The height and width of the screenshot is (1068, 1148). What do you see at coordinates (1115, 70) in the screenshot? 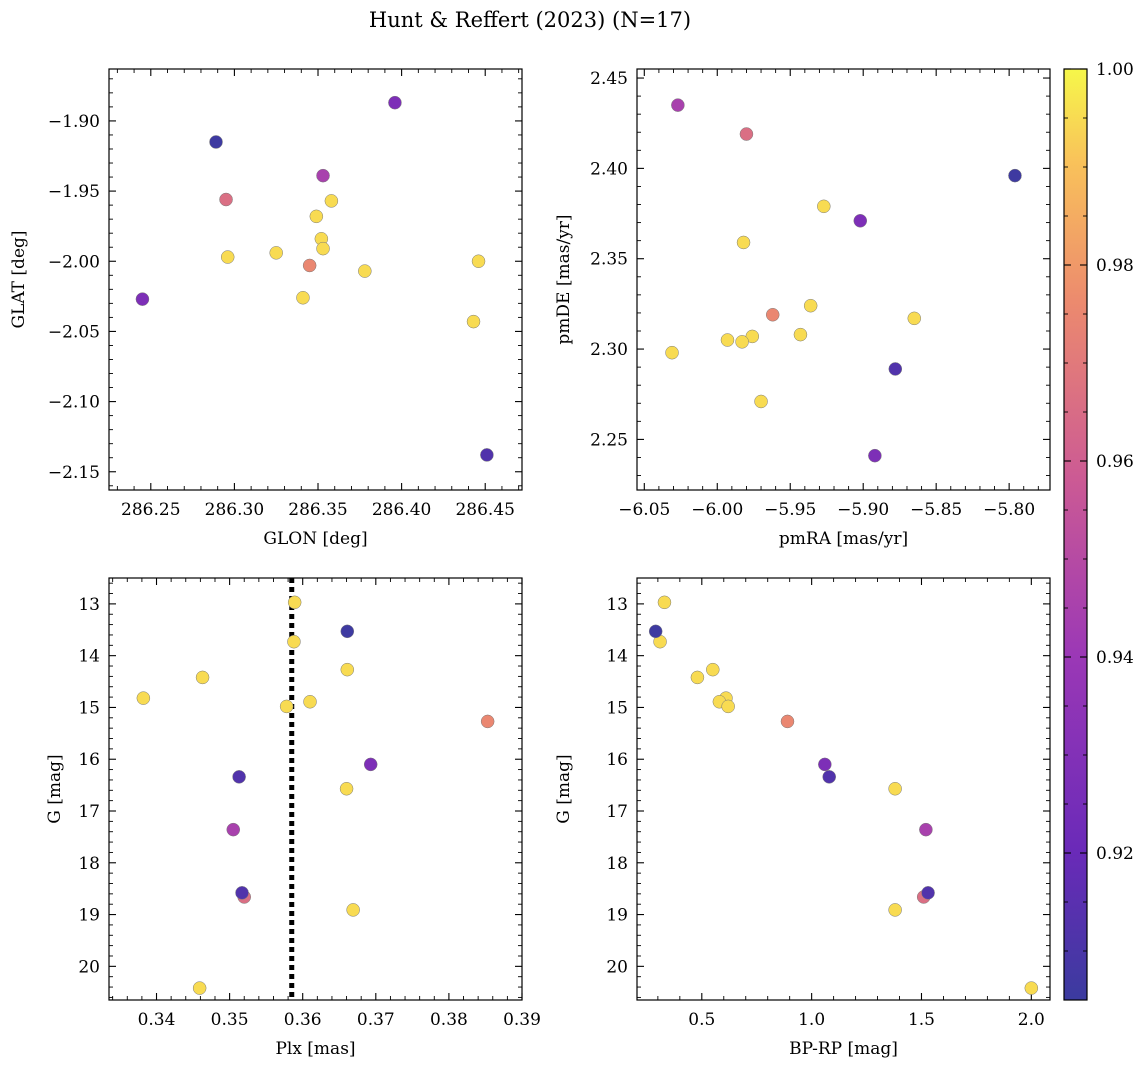
I see `colorbar-tick-label: 1.00` at bounding box center [1115, 70].